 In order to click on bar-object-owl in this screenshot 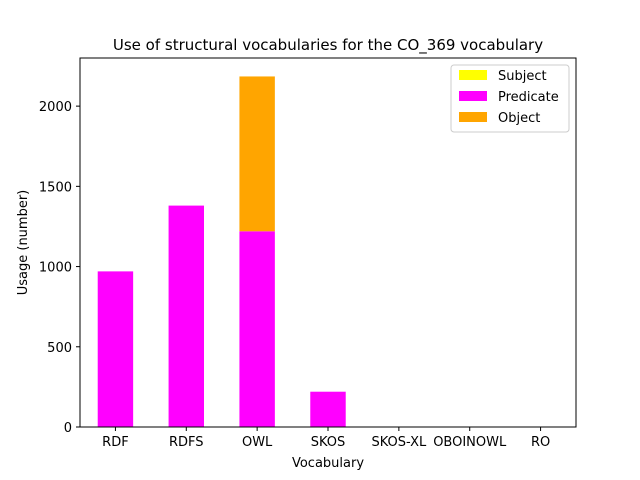, I will do `click(257, 154)`.